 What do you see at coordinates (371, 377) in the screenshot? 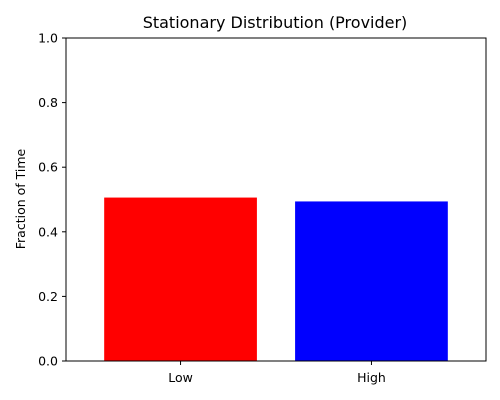
I see `x-tick-label: High` at bounding box center [371, 377].